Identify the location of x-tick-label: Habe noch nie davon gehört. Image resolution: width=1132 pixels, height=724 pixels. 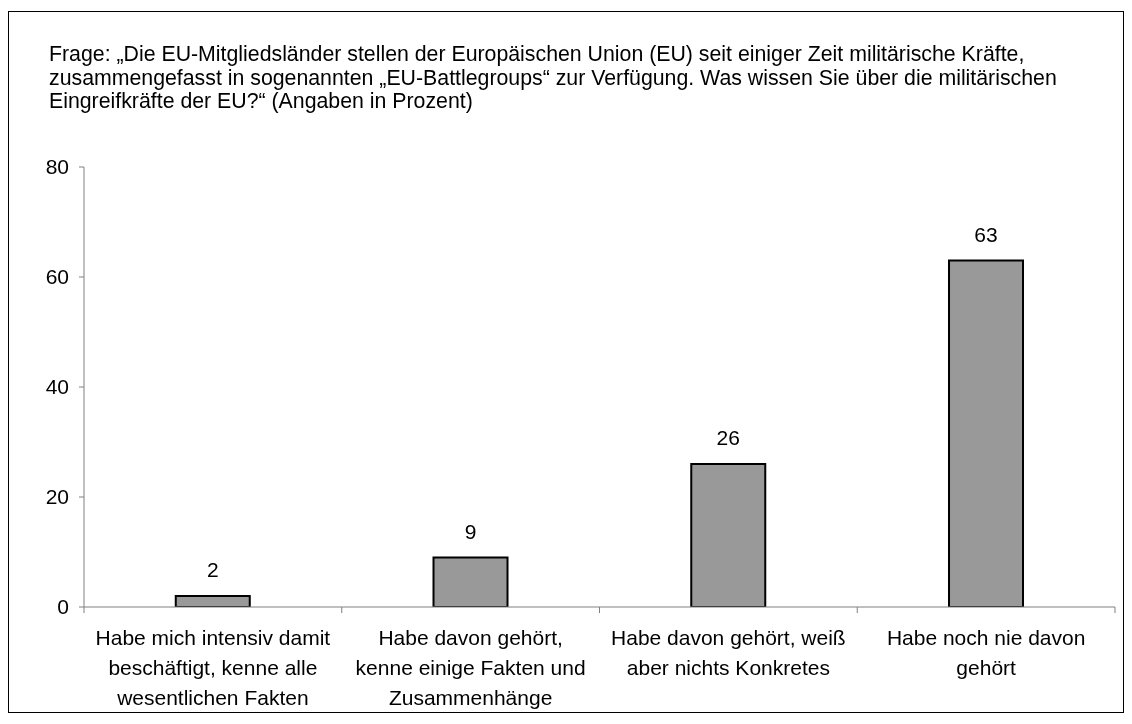
(986, 652).